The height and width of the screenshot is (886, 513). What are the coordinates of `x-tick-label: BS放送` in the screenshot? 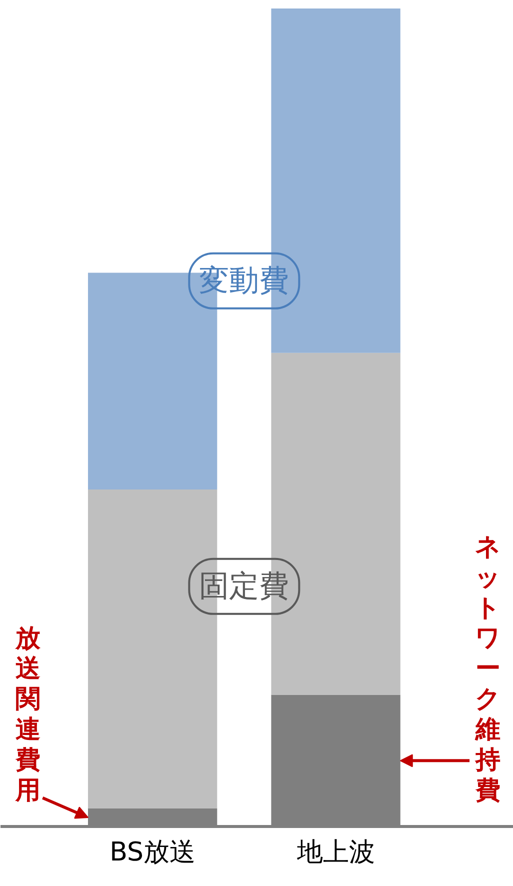 It's located at (153, 853).